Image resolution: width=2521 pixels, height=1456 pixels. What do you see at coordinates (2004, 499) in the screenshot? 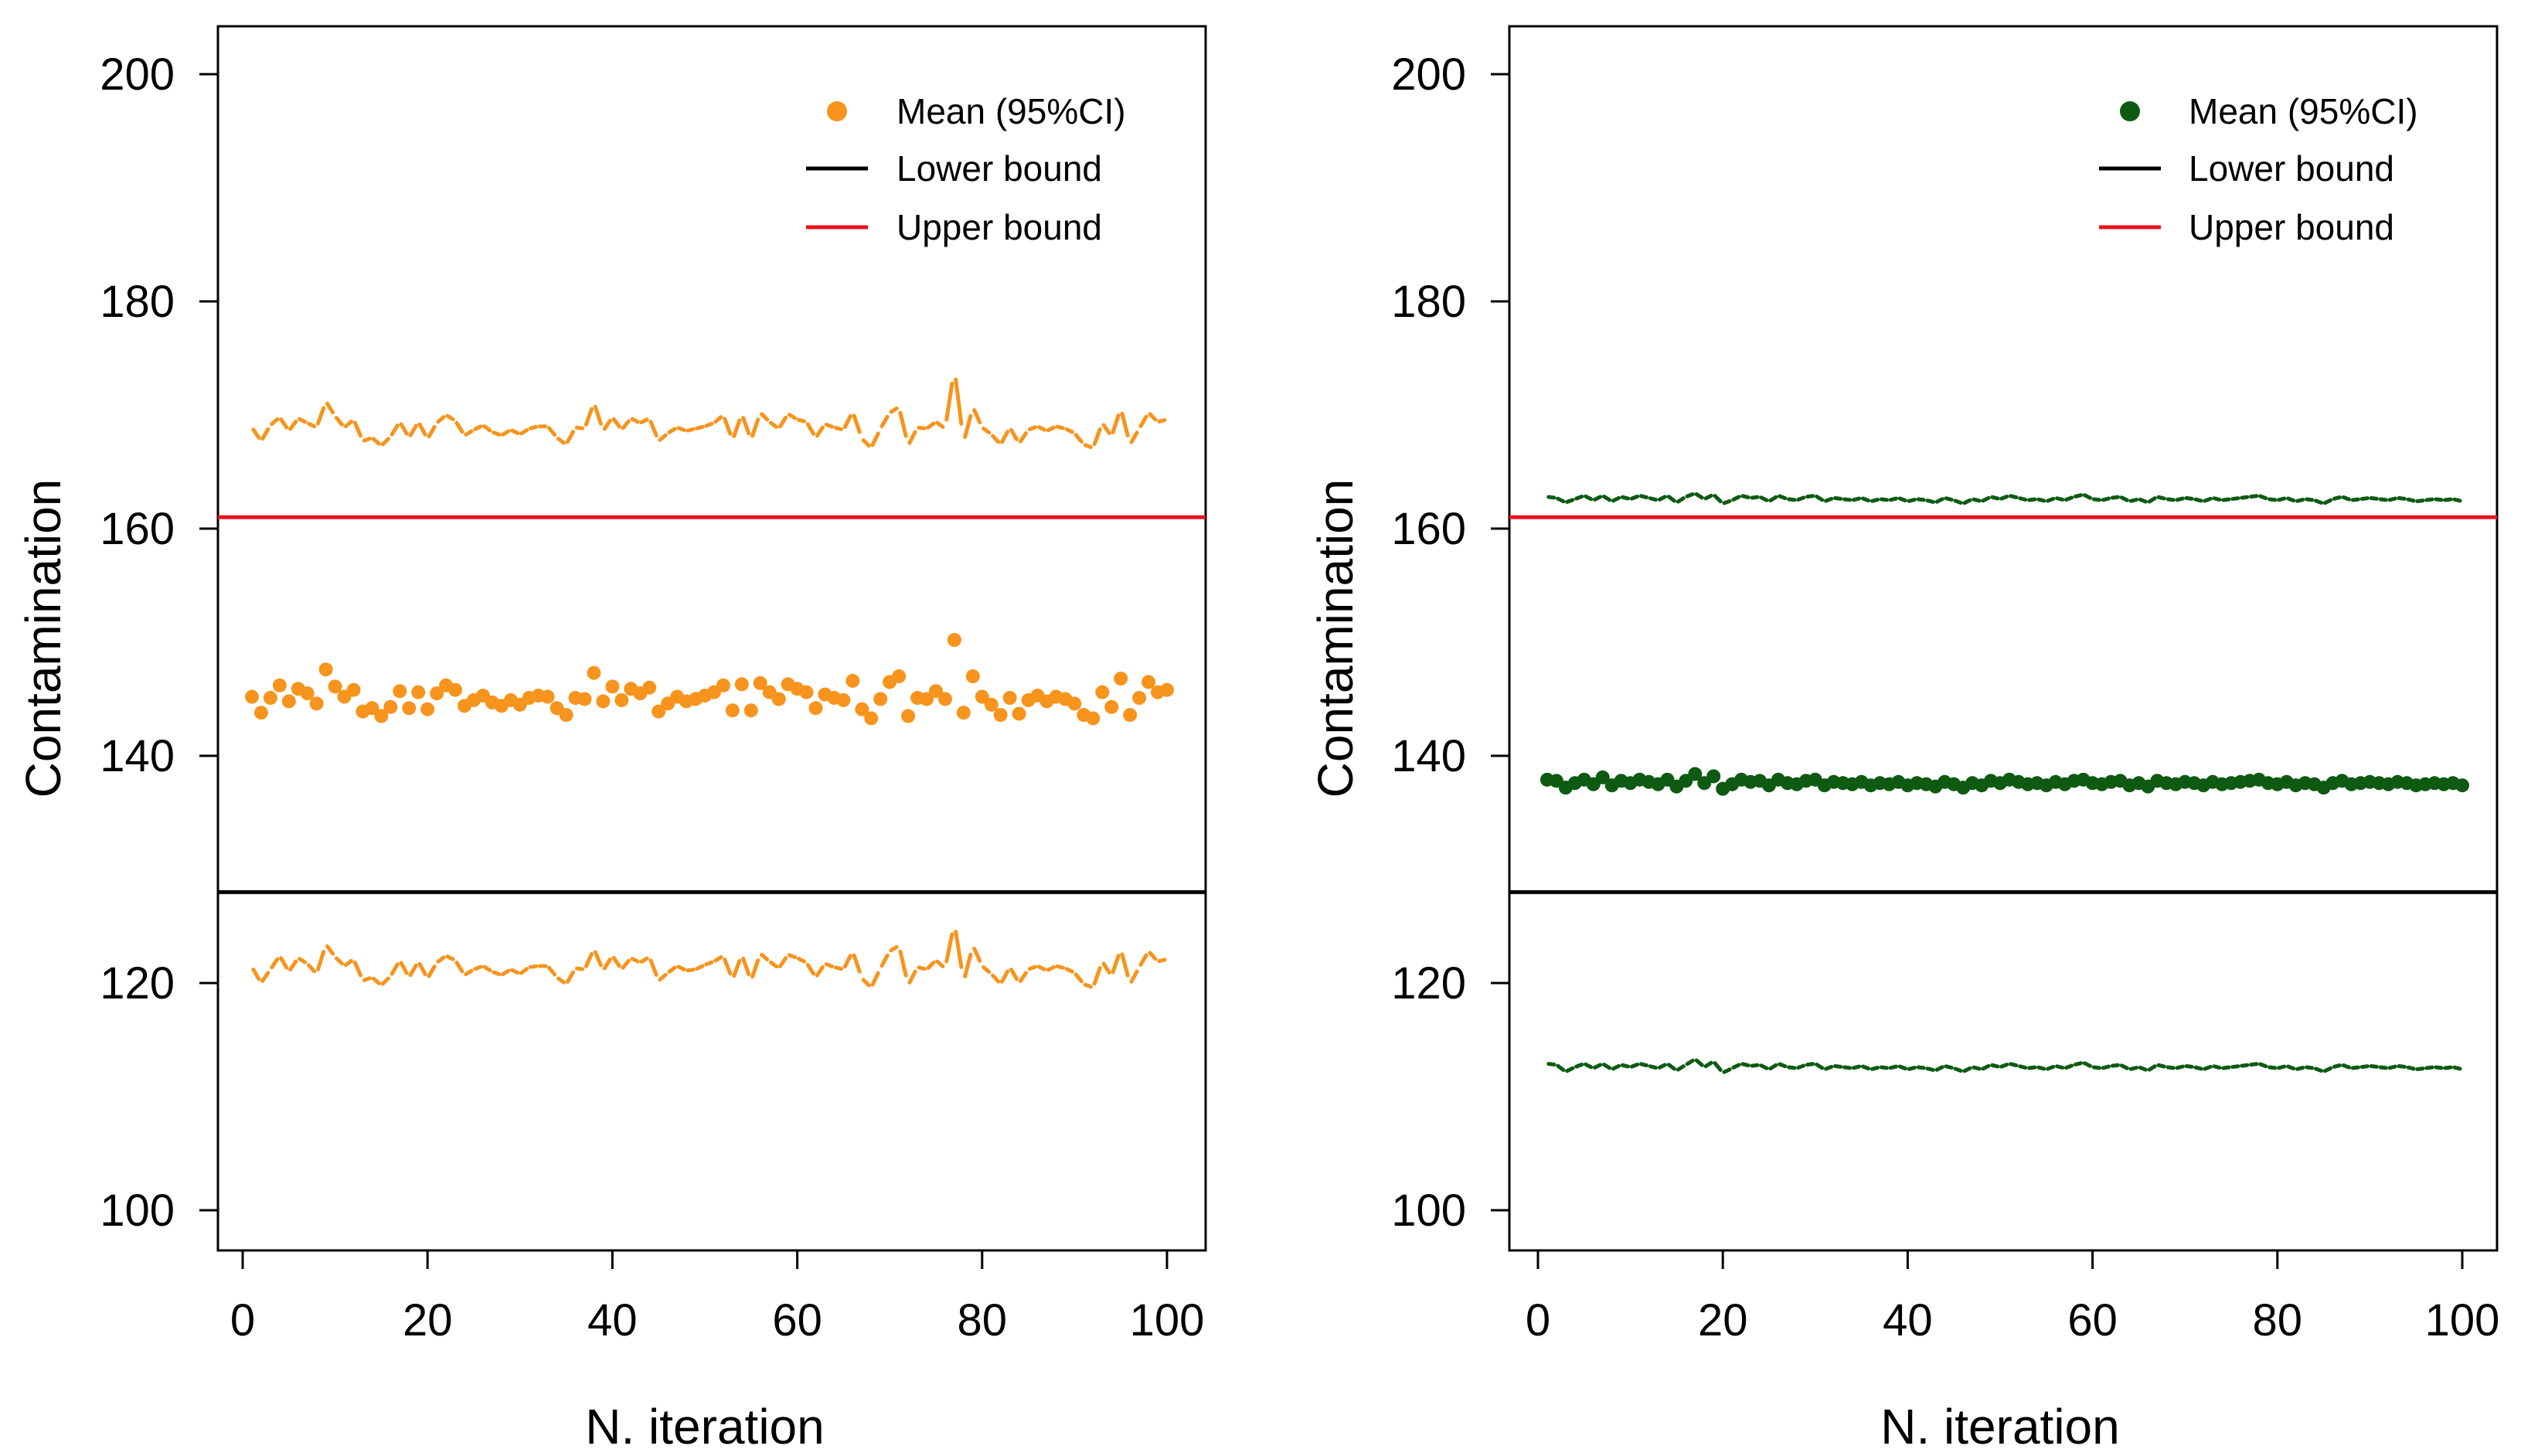
I see `right-upper-ci-series` at bounding box center [2004, 499].